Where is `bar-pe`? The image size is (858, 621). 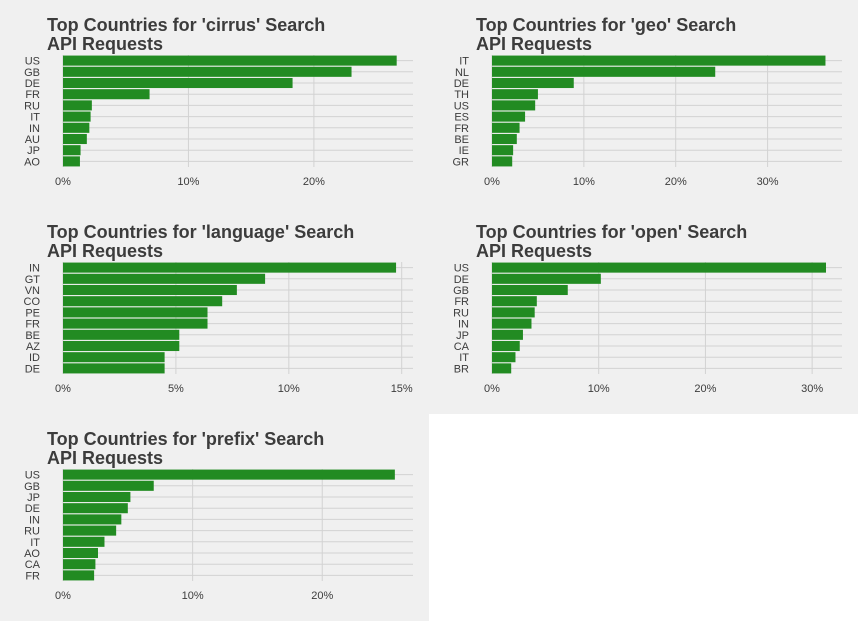
bar-pe is located at coordinates (135, 312).